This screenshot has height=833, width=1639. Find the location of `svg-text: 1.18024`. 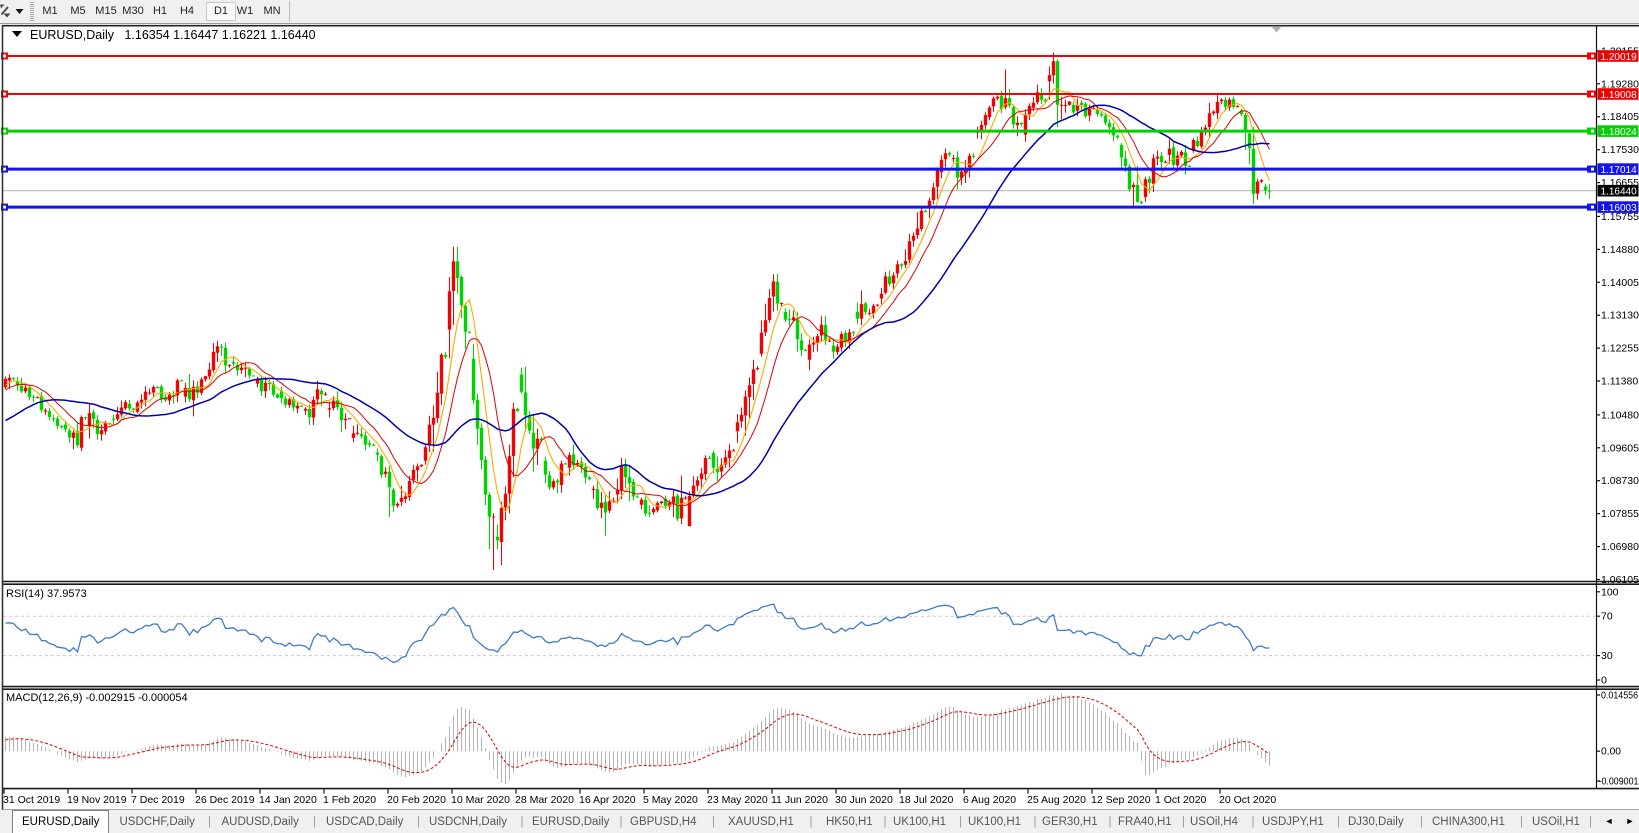

svg-text: 1.18024 is located at coordinates (1619, 132).